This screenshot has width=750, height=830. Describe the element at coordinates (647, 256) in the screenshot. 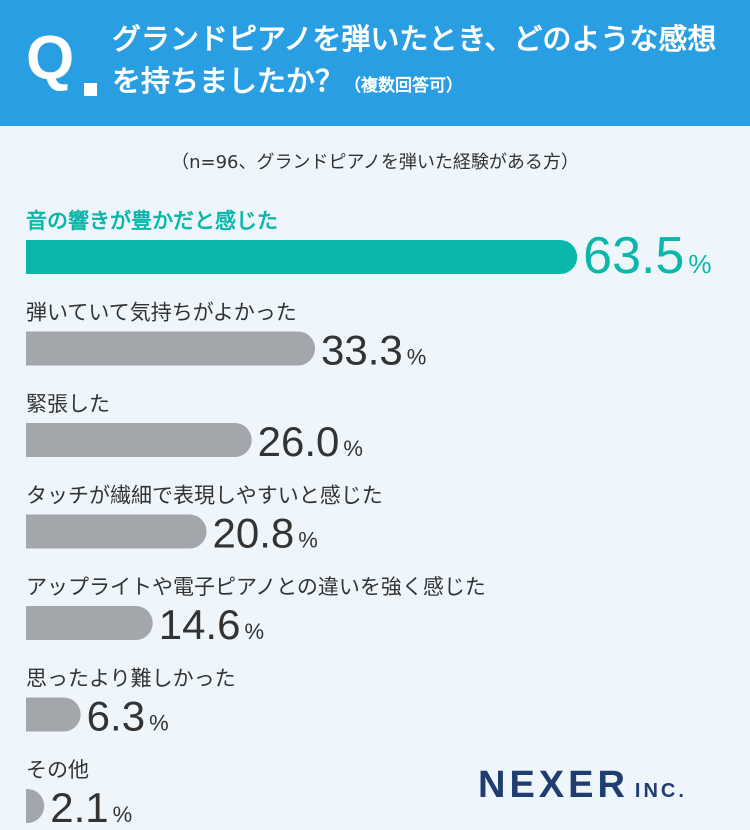

I see `value-label: 63.5%` at that location.